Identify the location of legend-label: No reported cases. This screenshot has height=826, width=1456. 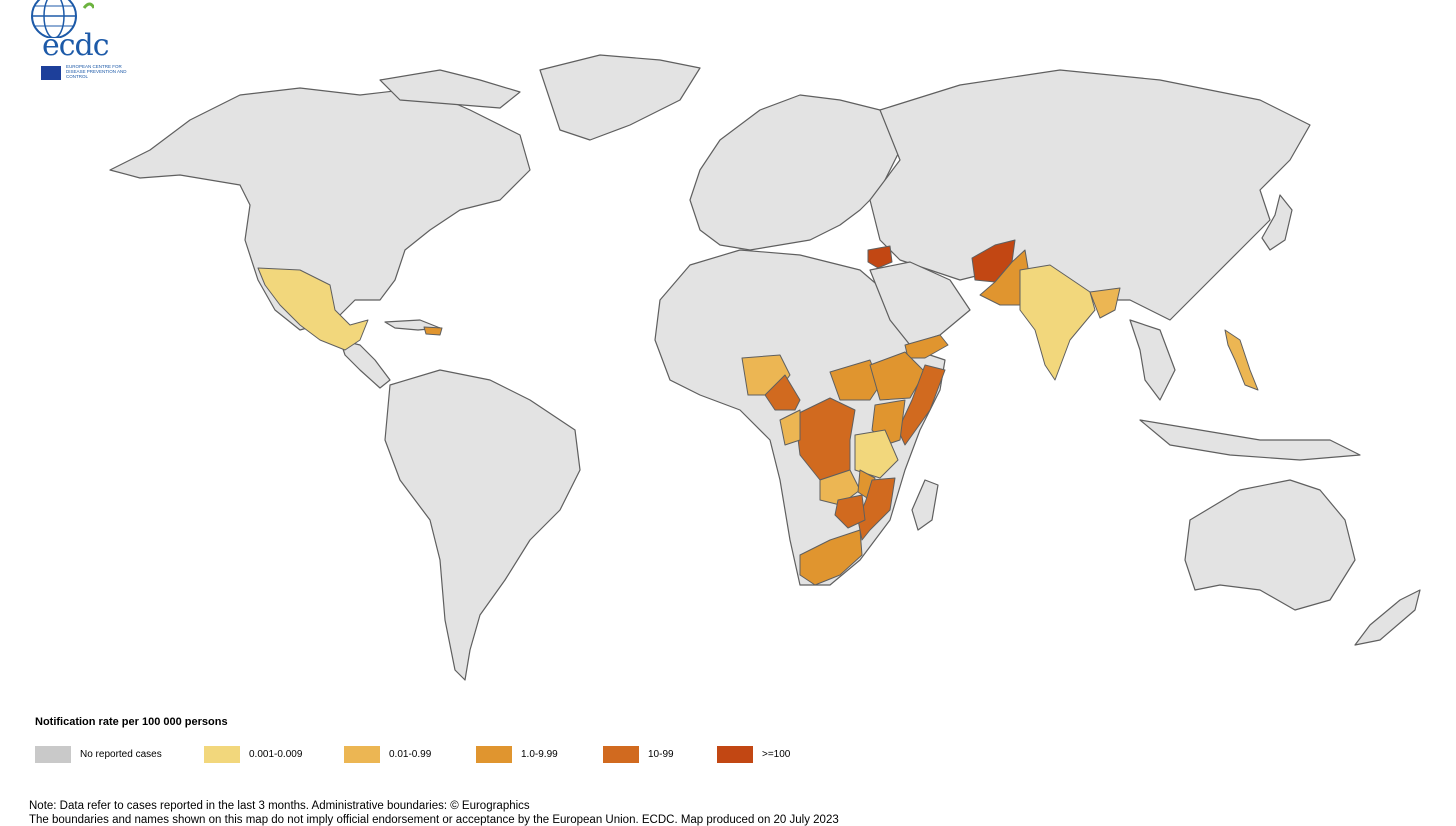
(121, 754).